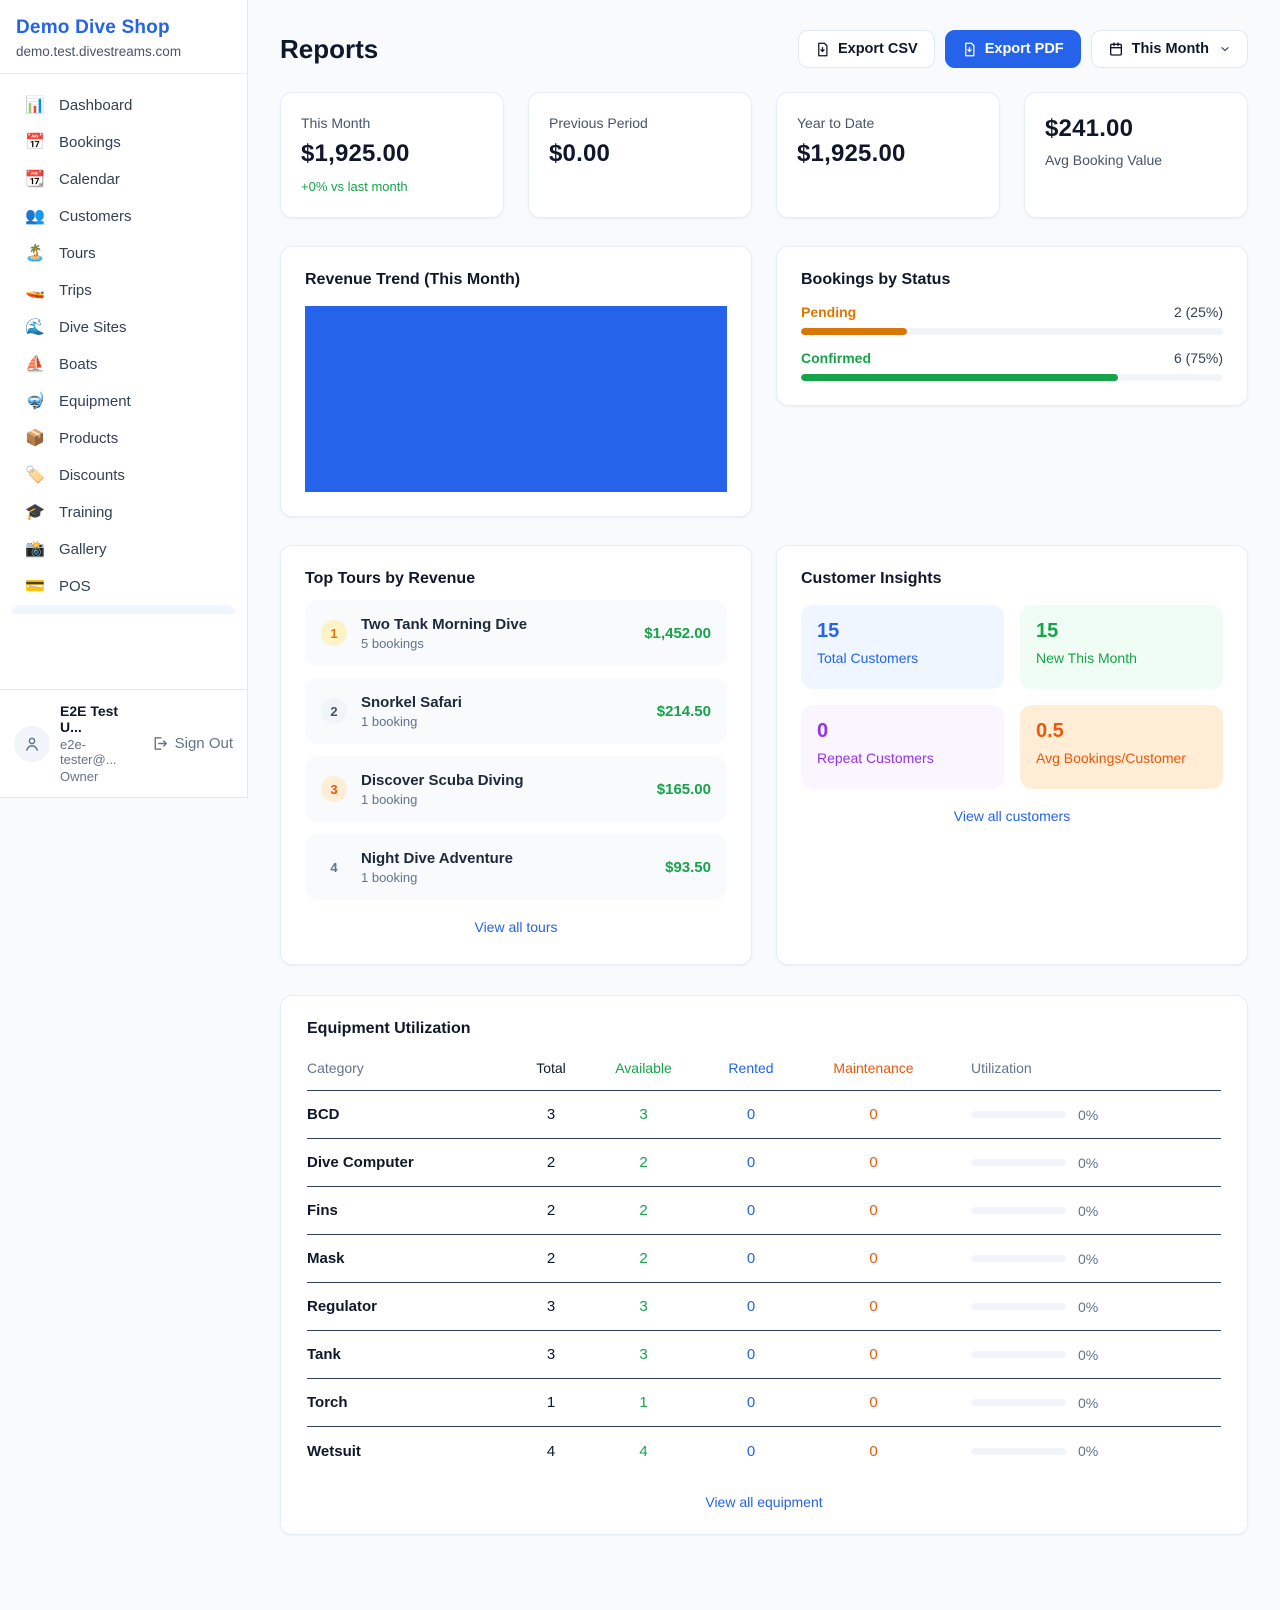  Describe the element at coordinates (89, 179) in the screenshot. I see `sidebar-item-label: Calendar` at that location.